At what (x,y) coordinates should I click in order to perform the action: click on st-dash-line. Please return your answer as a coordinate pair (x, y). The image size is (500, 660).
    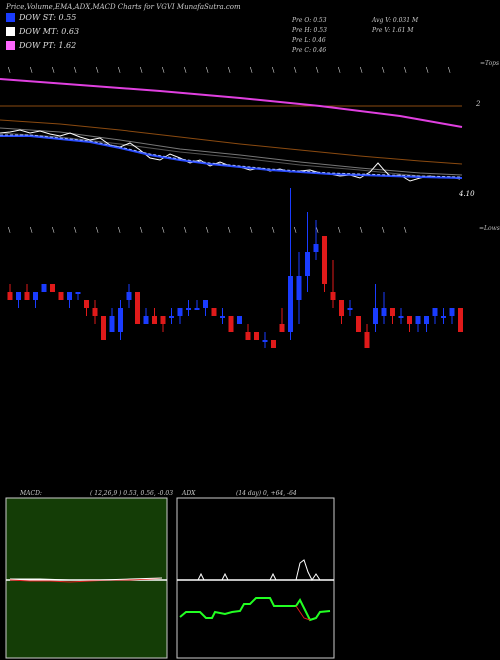
    Looking at the image, I should click on (231, 156).